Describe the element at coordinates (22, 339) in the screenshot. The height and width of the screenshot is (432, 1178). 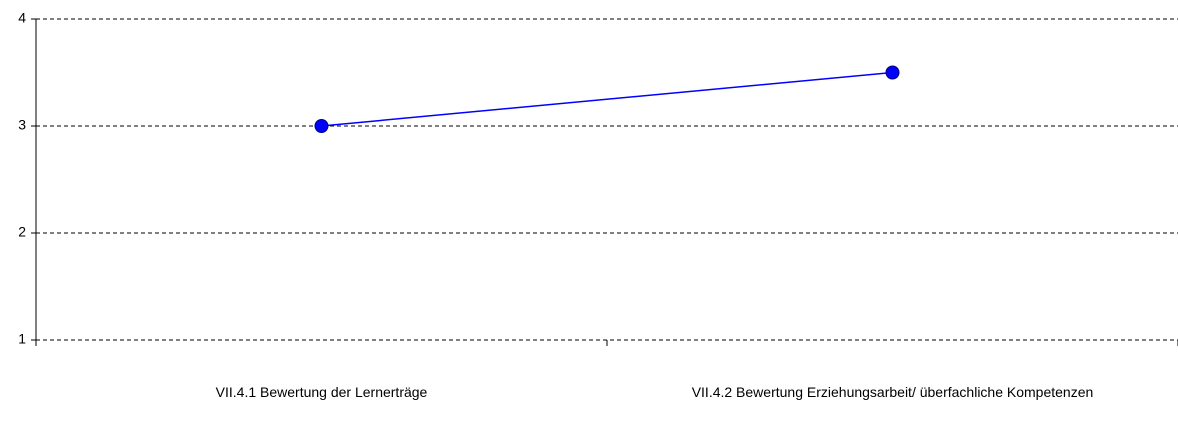
I see `y-tick-label: 1` at that location.